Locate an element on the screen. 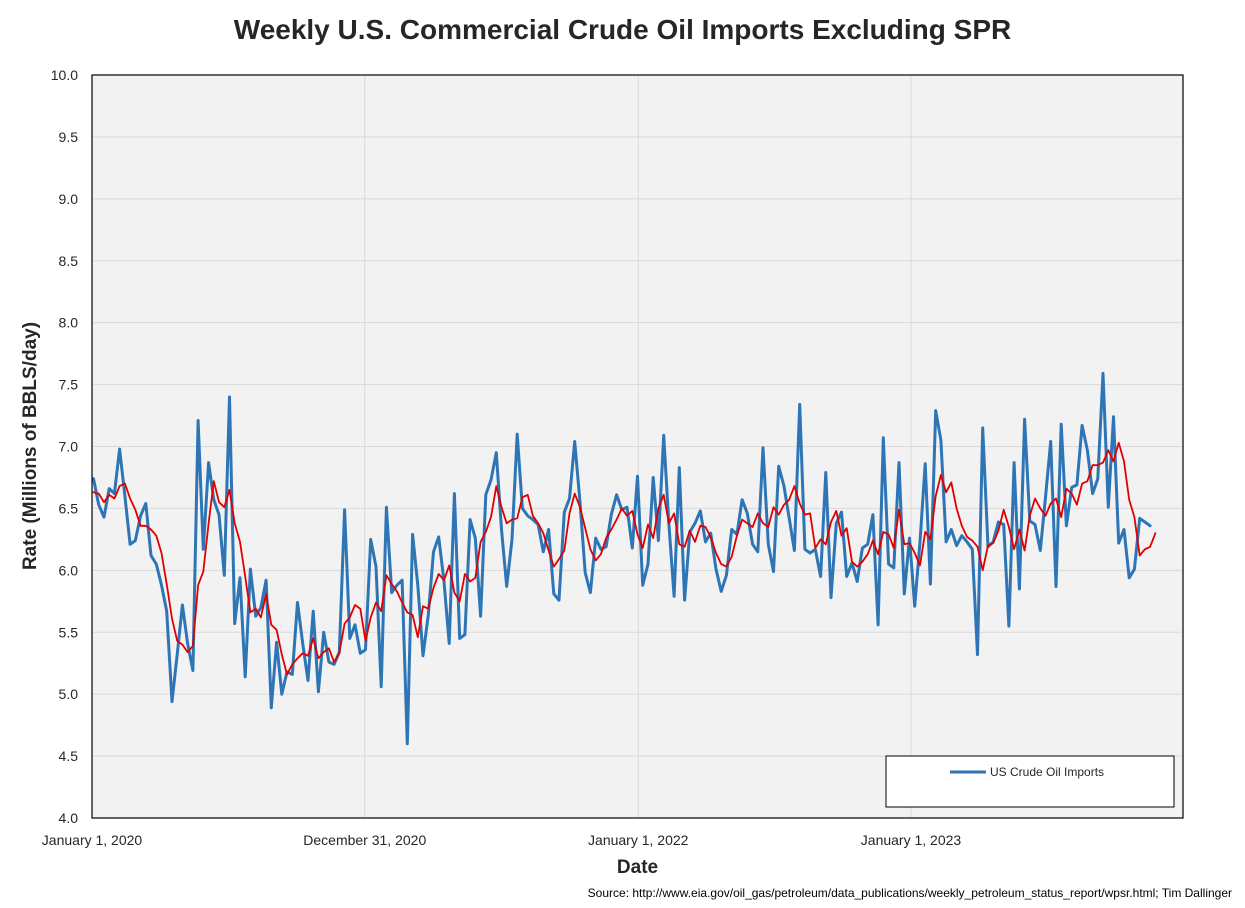 The width and height of the screenshot is (1245, 908). x-tick-label: January 1, 2023 is located at coordinates (911, 840).